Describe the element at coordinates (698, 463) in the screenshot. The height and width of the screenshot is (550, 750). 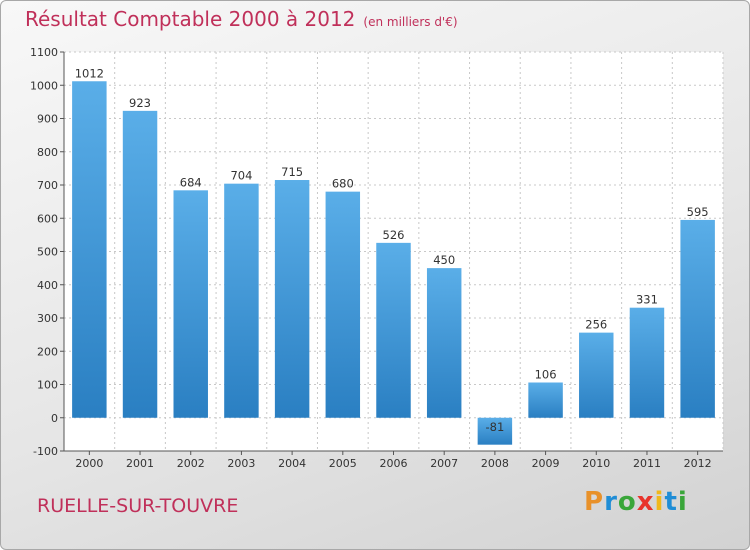
I see `x-tick-label: 2012` at that location.